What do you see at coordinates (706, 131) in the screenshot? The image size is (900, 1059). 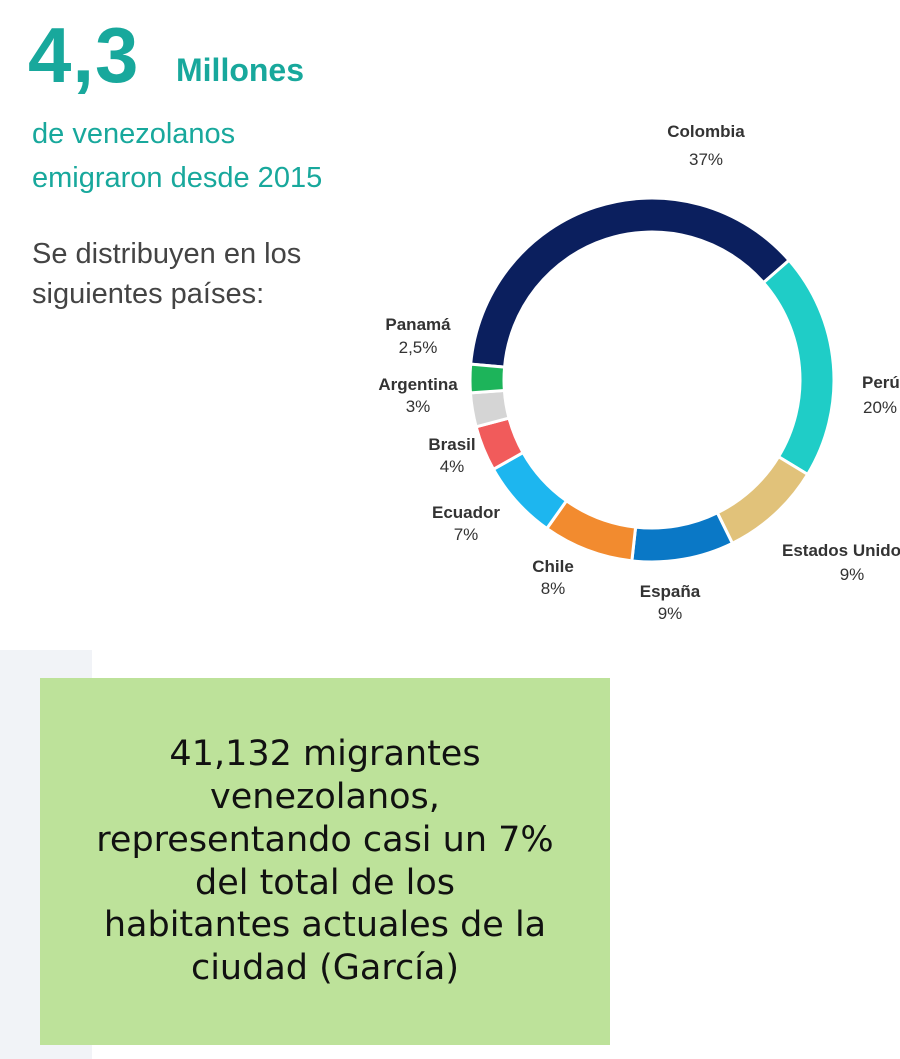 I see `slice-label: Colombia` at bounding box center [706, 131].